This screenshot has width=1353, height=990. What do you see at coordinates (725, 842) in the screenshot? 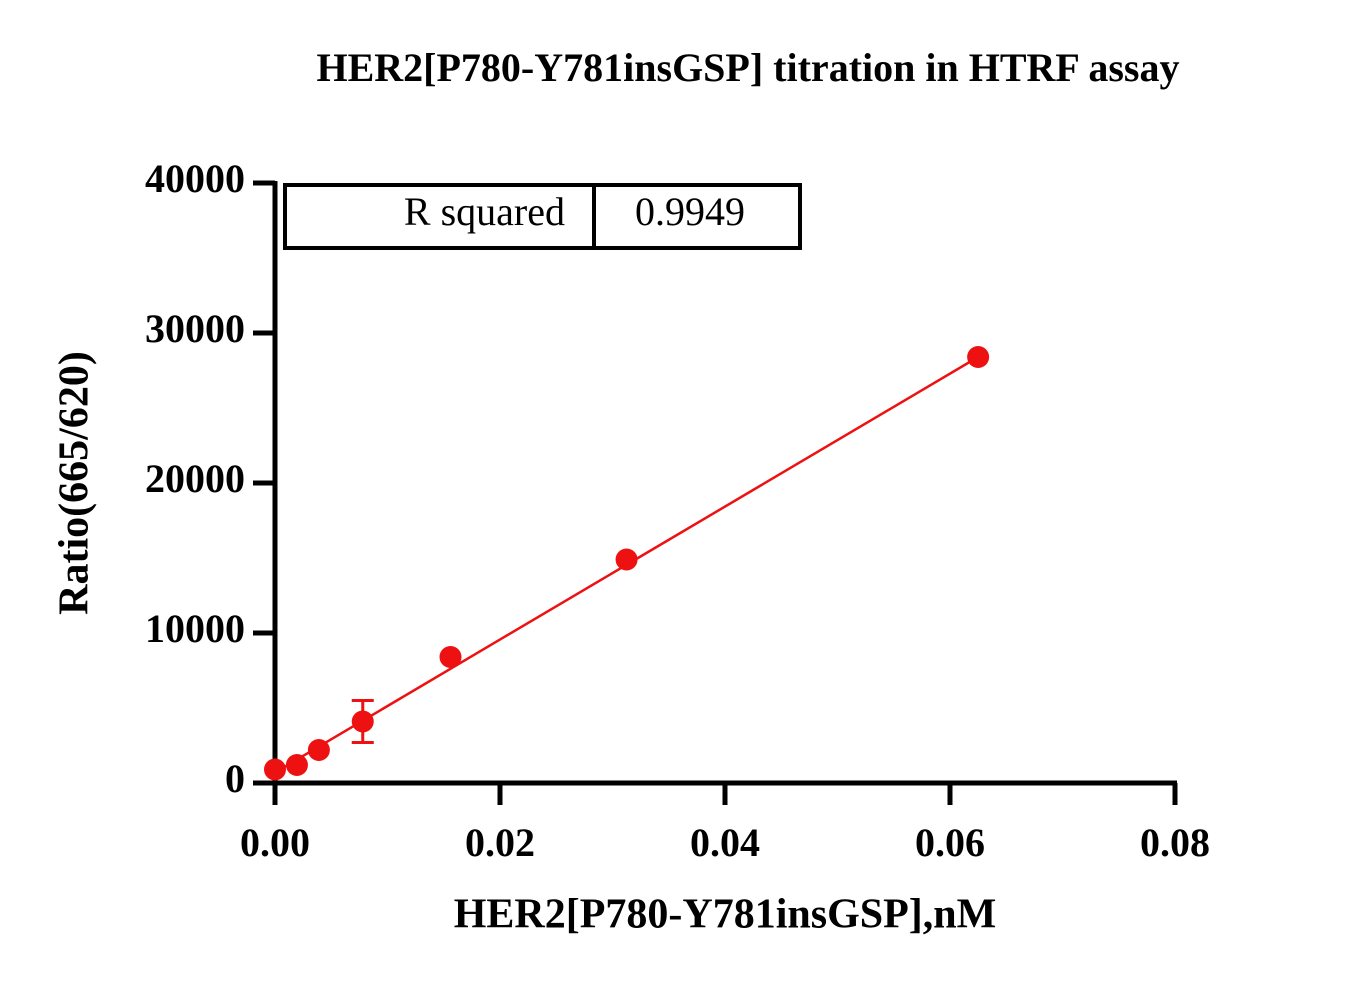
I see `x-tick-label: 0.04` at bounding box center [725, 842].